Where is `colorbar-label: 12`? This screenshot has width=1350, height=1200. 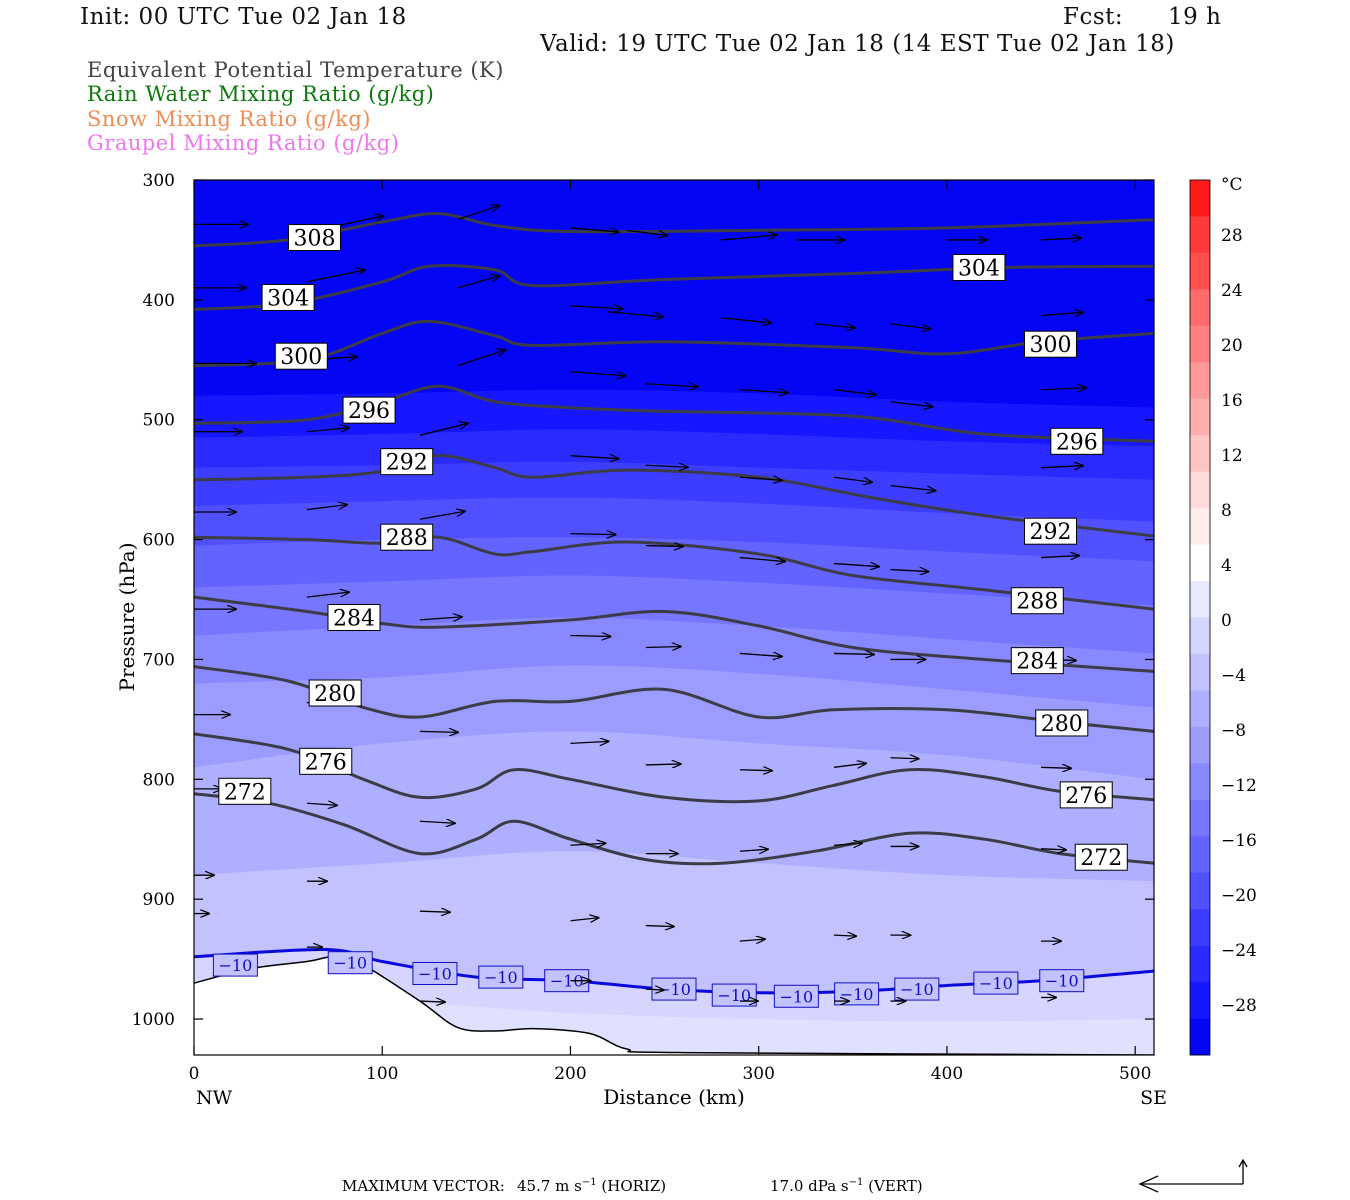
colorbar-label: 12 is located at coordinates (1232, 456).